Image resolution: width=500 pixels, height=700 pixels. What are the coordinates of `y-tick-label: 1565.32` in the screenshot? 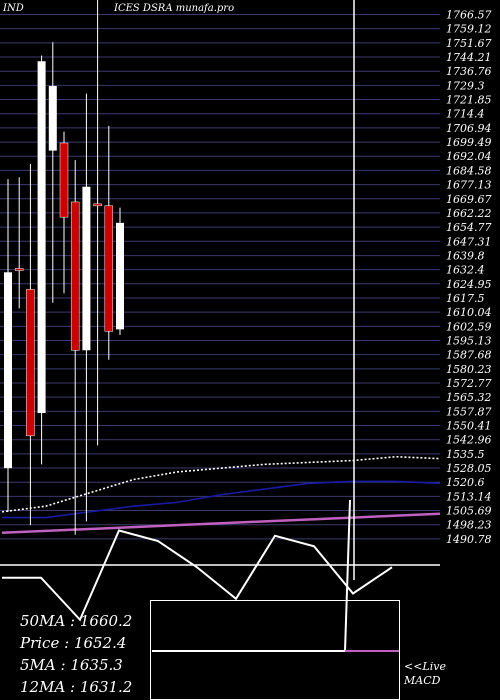 It's located at (469, 397).